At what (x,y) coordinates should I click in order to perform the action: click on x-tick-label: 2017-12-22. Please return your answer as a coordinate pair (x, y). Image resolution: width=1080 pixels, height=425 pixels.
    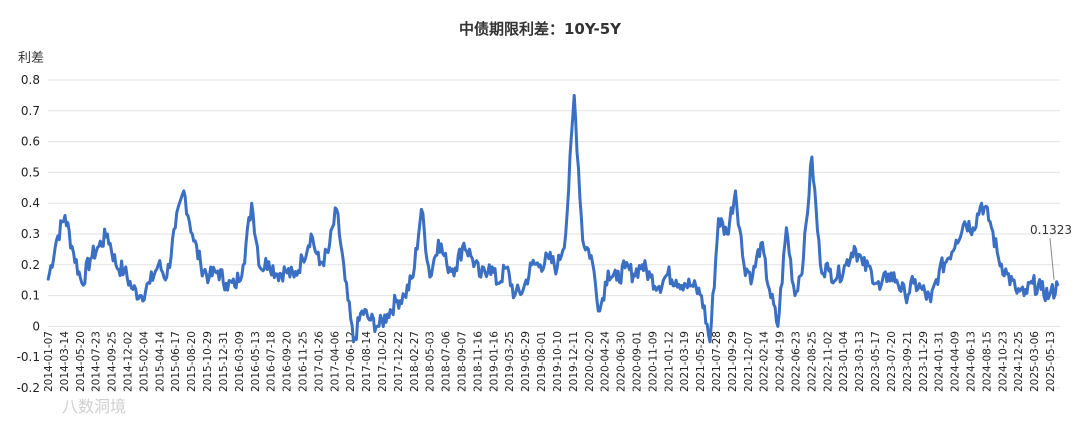
    Looking at the image, I should click on (399, 361).